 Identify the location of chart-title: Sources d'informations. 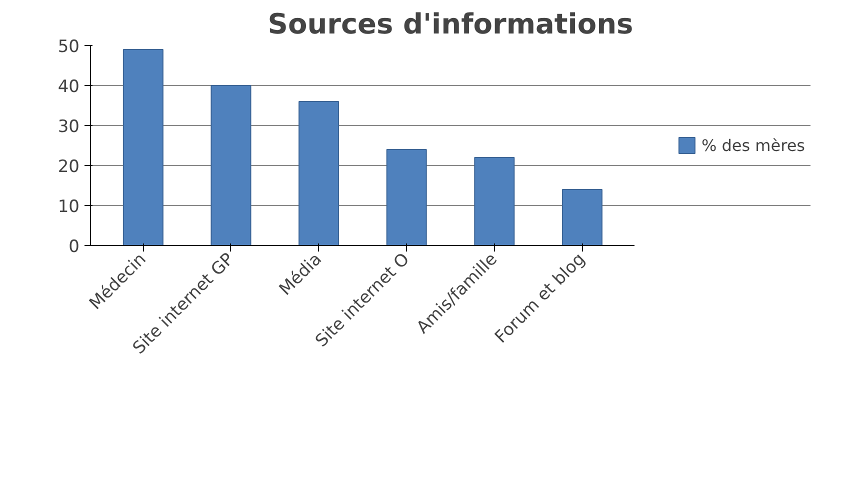
(451, 24).